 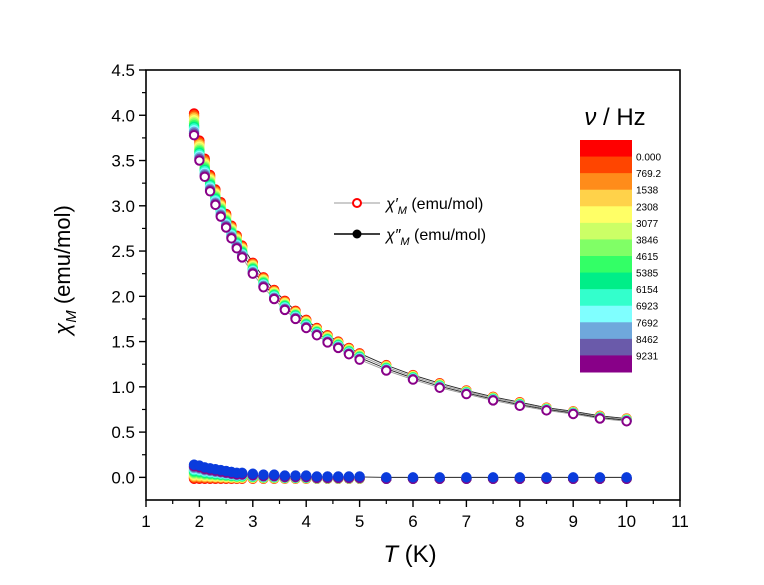 What do you see at coordinates (647, 274) in the screenshot?
I see `colorbar-tick-label: 5385` at bounding box center [647, 274].